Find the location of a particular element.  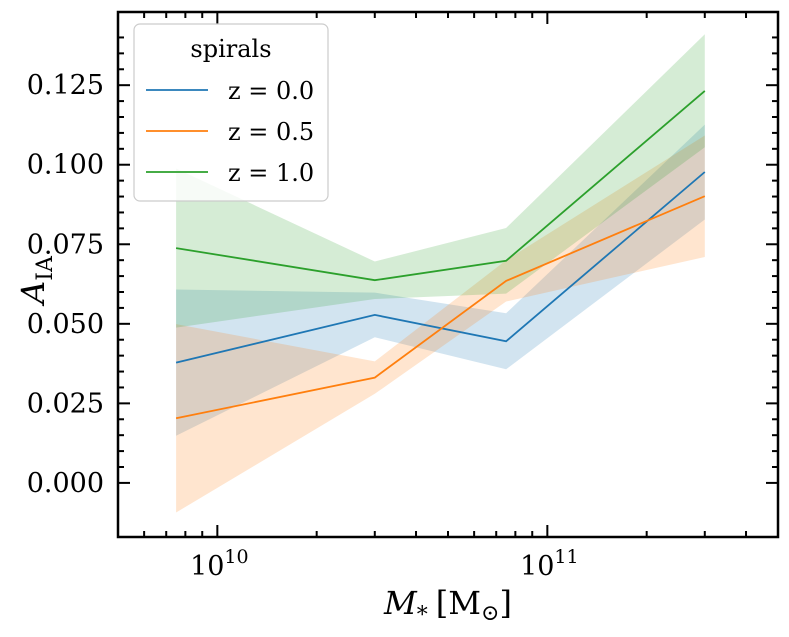

legend-box is located at coordinates (231, 112).